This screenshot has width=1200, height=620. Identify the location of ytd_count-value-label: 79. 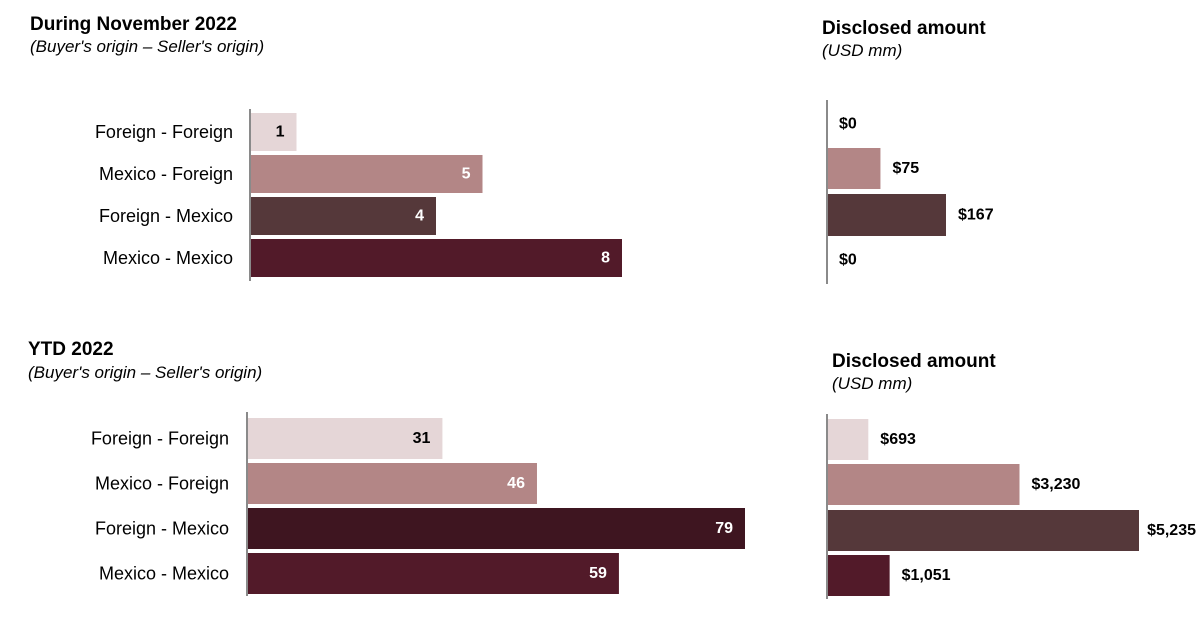
(724, 528).